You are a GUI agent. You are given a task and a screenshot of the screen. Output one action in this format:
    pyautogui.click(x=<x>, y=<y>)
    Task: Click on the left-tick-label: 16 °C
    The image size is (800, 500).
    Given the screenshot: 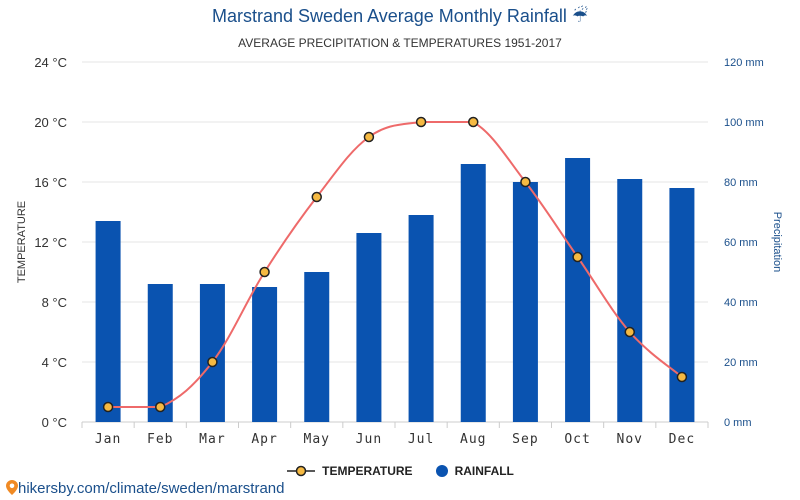 What is the action you would take?
    pyautogui.click(x=50, y=182)
    